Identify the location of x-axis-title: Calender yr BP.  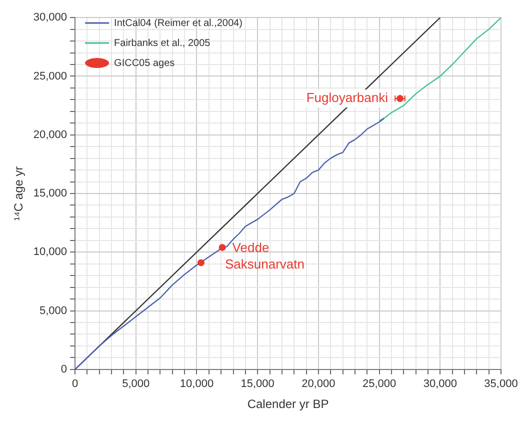
(288, 404).